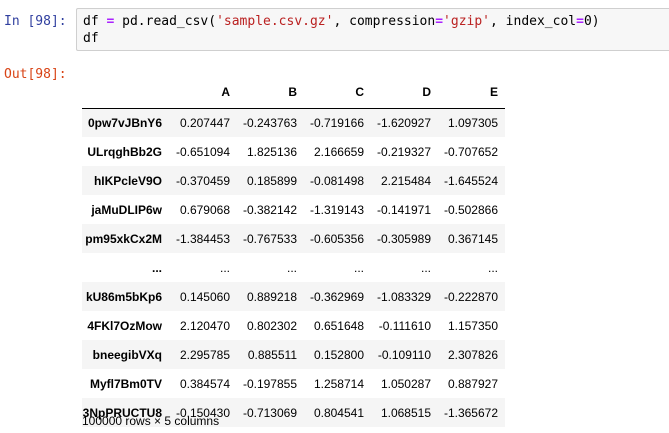 This screenshot has height=433, width=669. What do you see at coordinates (470, 209) in the screenshot?
I see `table-cell: -0.502866` at bounding box center [470, 209].